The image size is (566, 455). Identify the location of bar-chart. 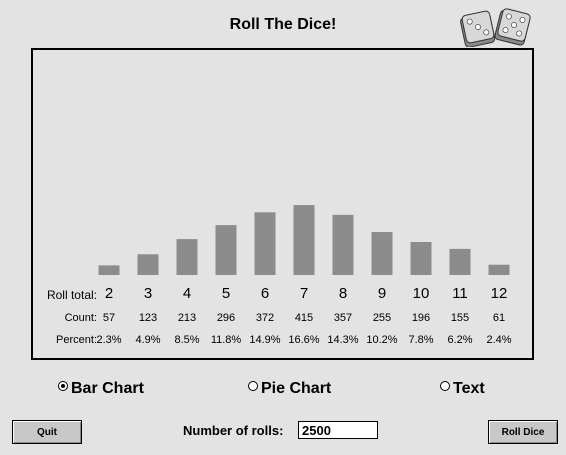
(304, 240).